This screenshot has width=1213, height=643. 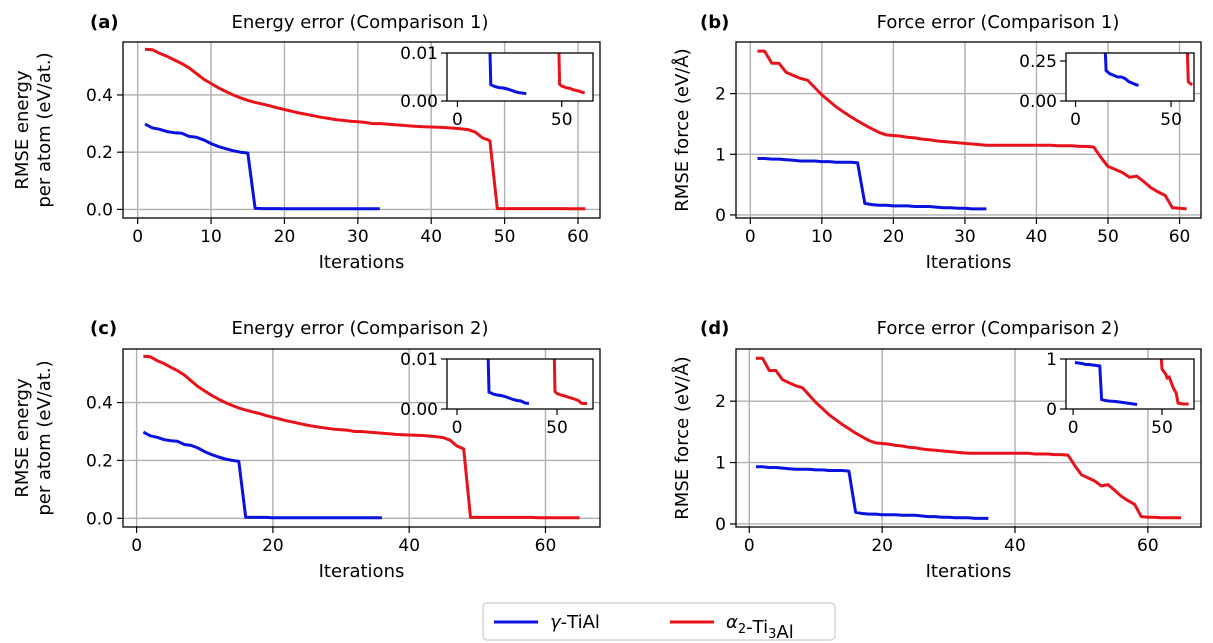 I want to click on inset-3: 0 50 0 1, so click(x=1120, y=394).